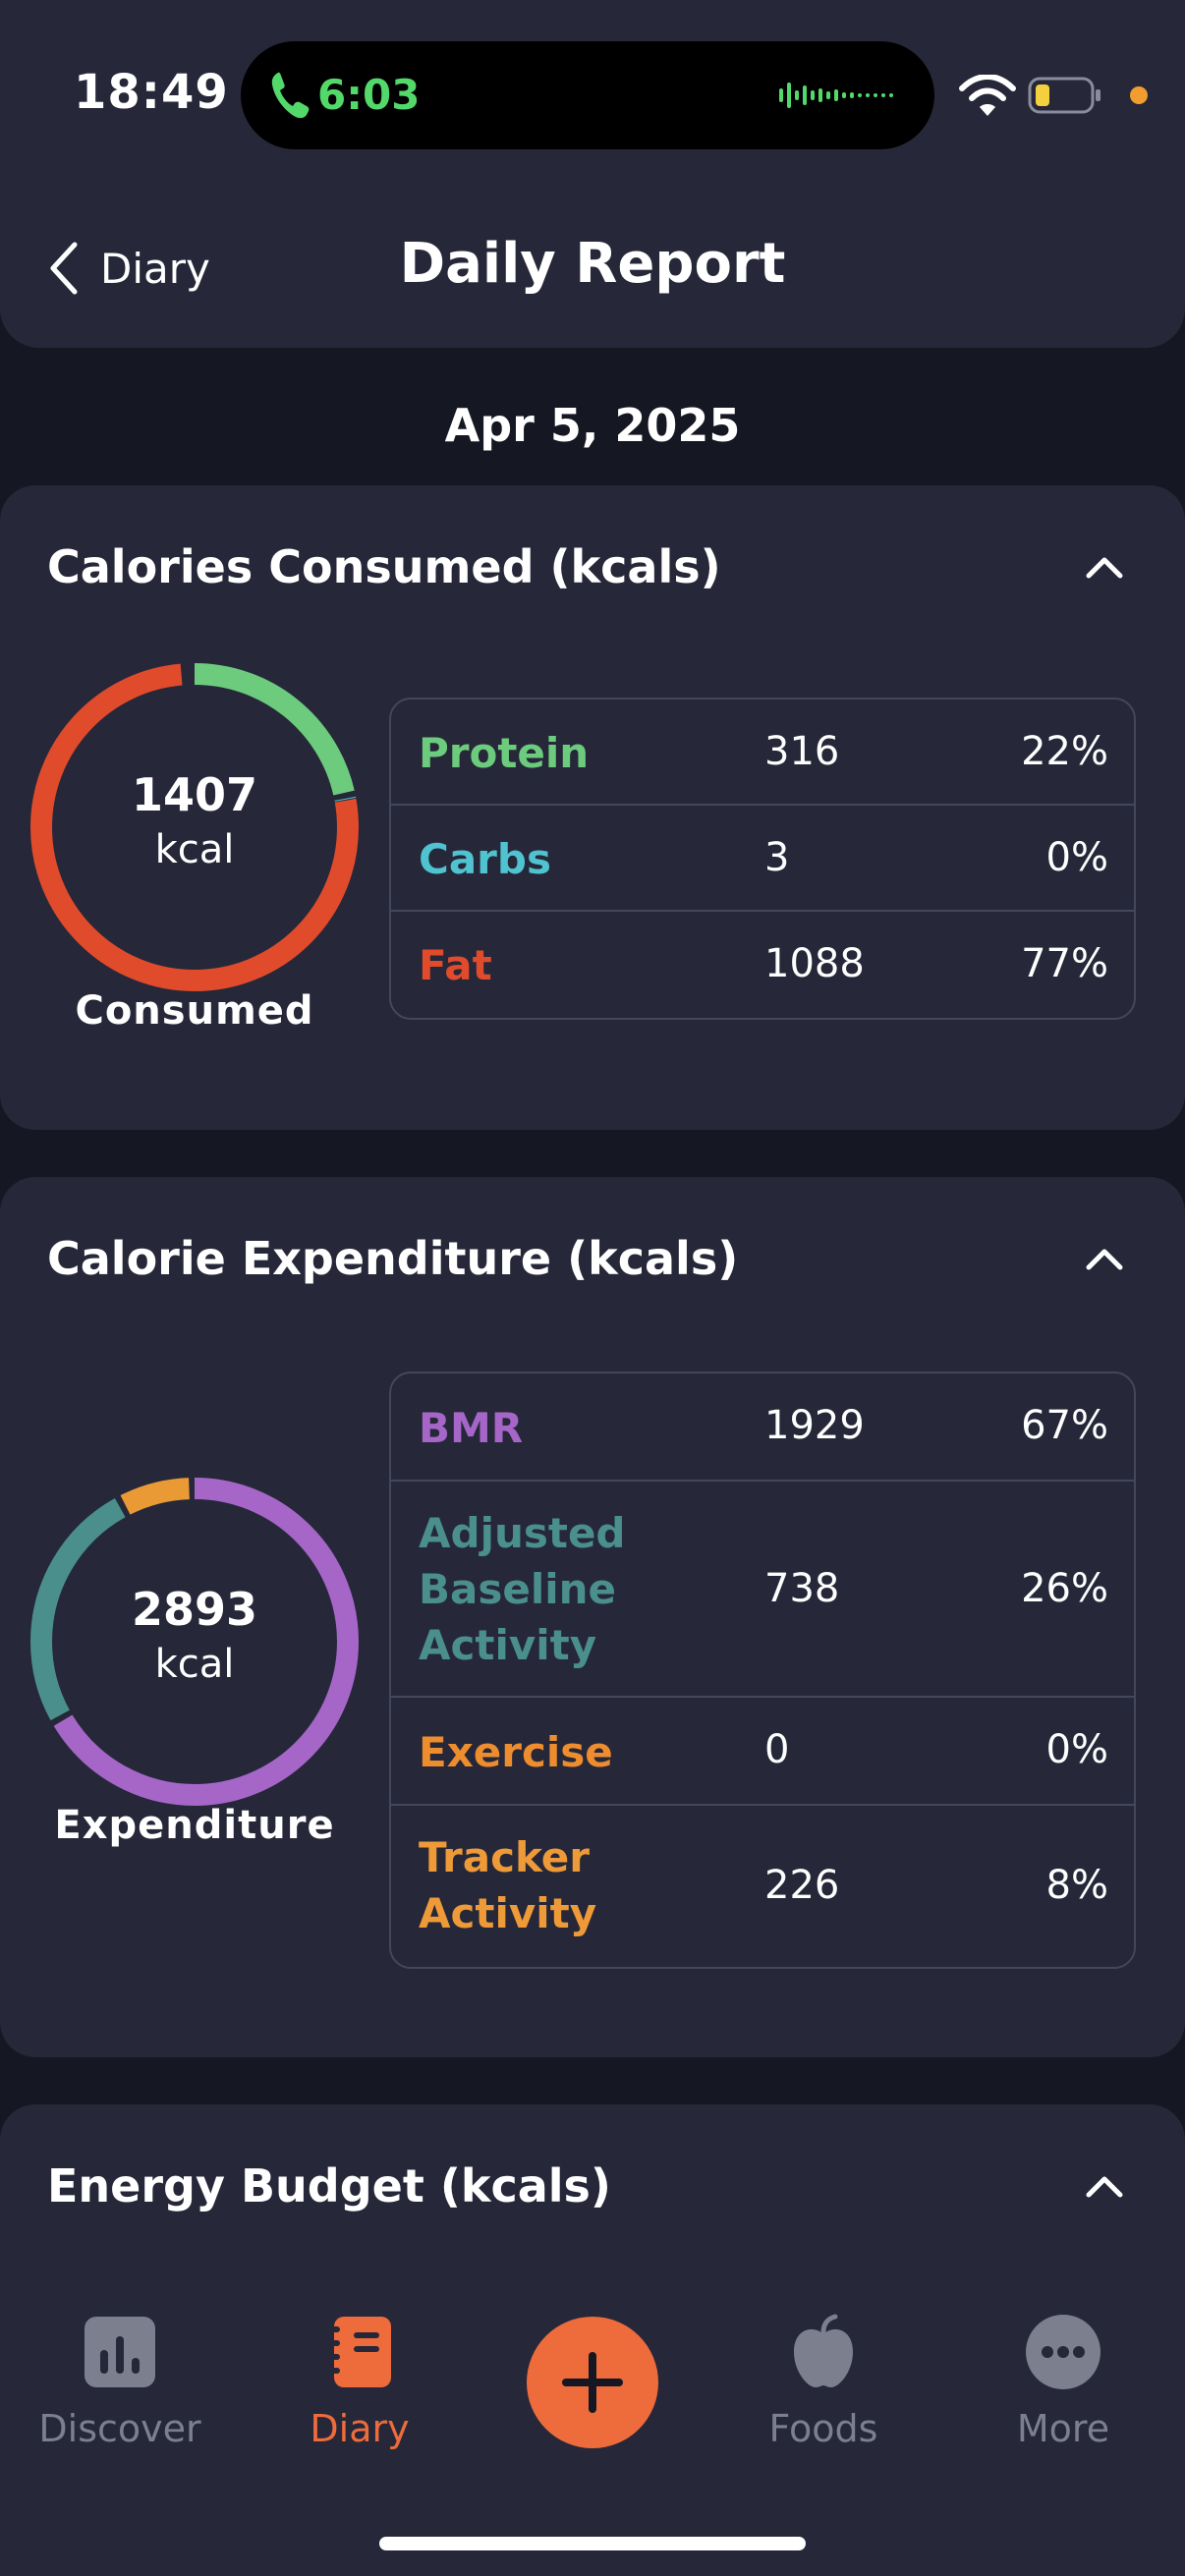  What do you see at coordinates (120, 2352) in the screenshot?
I see `bar-chart-icon` at bounding box center [120, 2352].